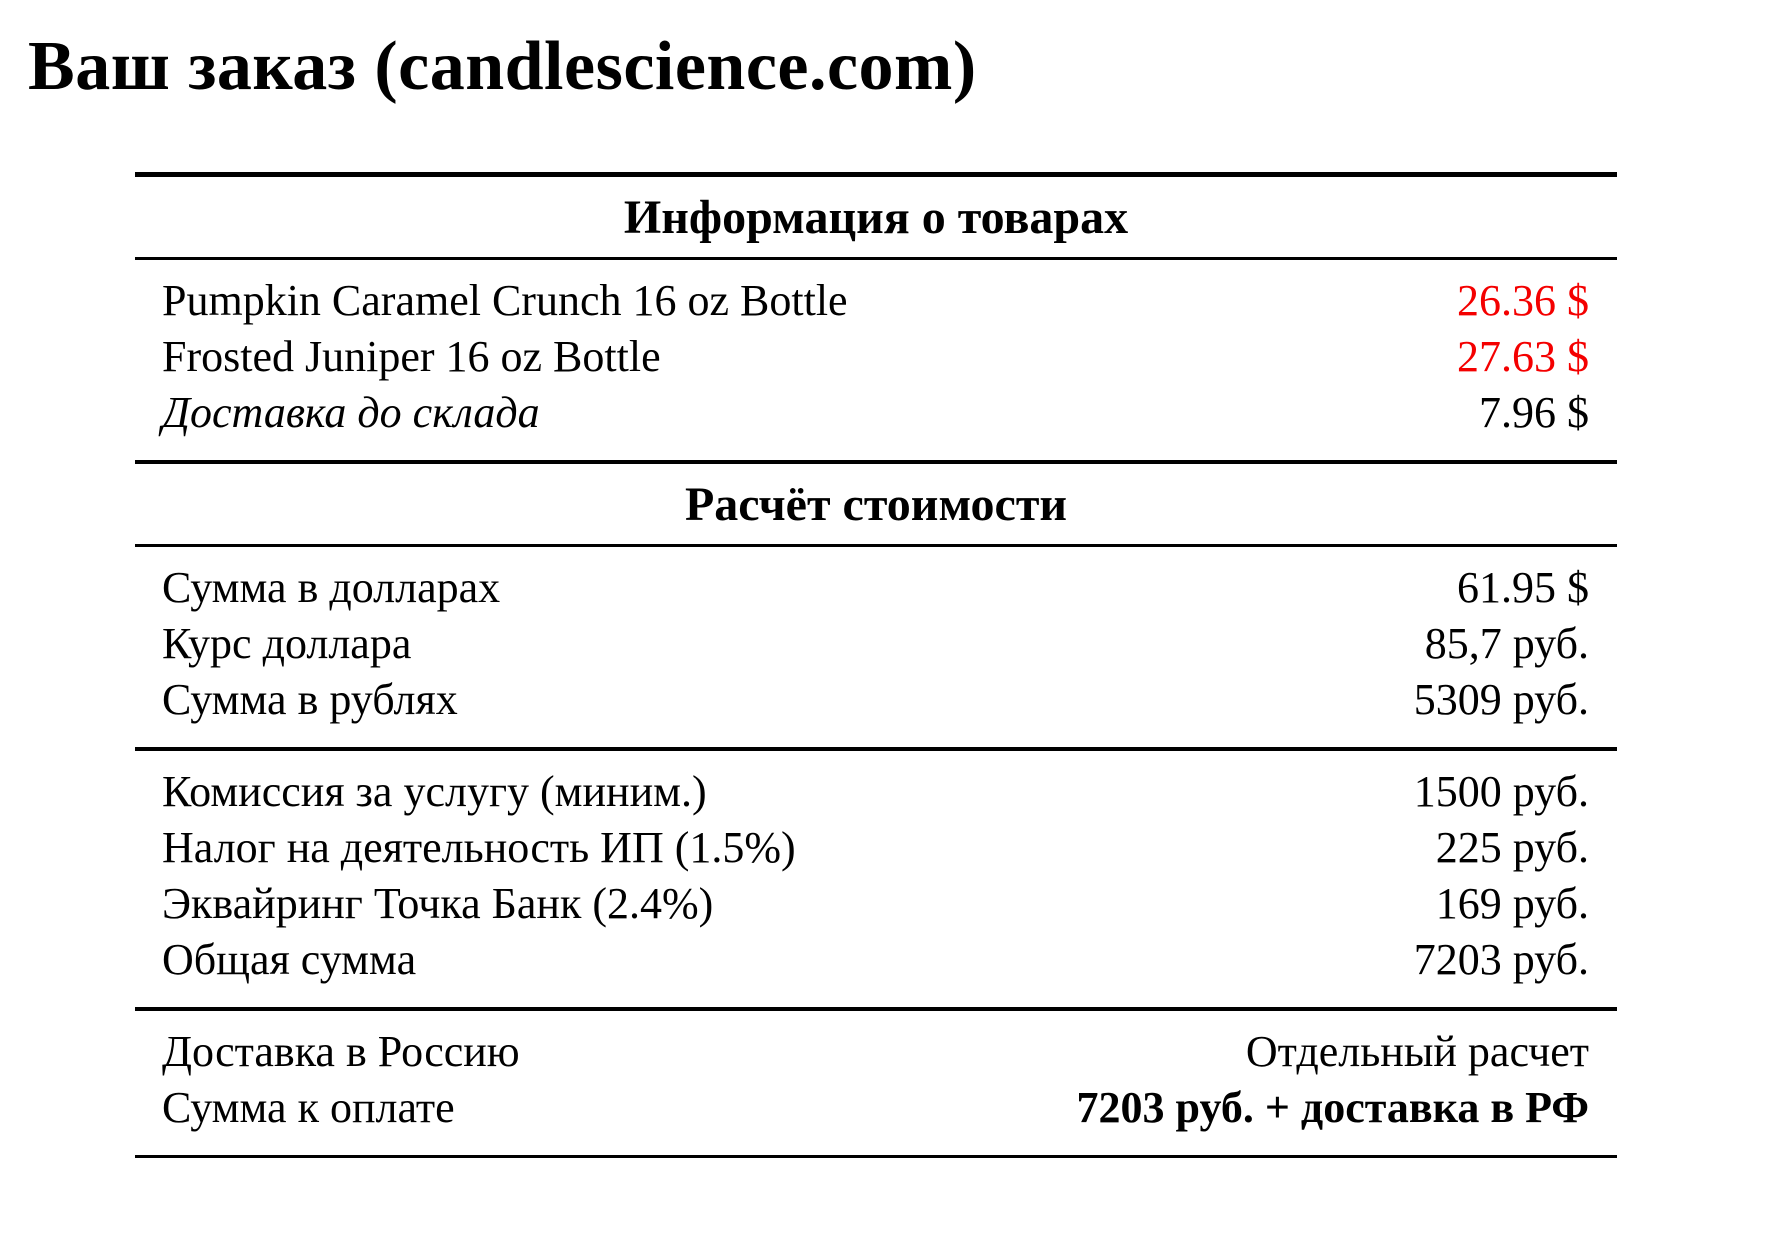 The image size is (1775, 1250). I want to click on item-label: Налог на деятельность ИП (1.5%), so click(479, 847).